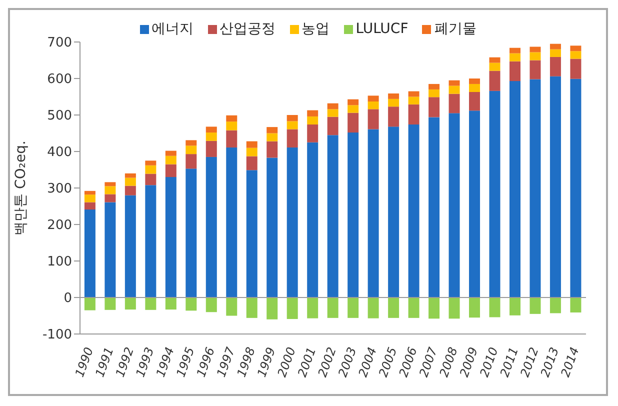 The height and width of the screenshot is (406, 618). What do you see at coordinates (59, 80) in the screenshot?
I see `y-tick-label: 600` at bounding box center [59, 80].